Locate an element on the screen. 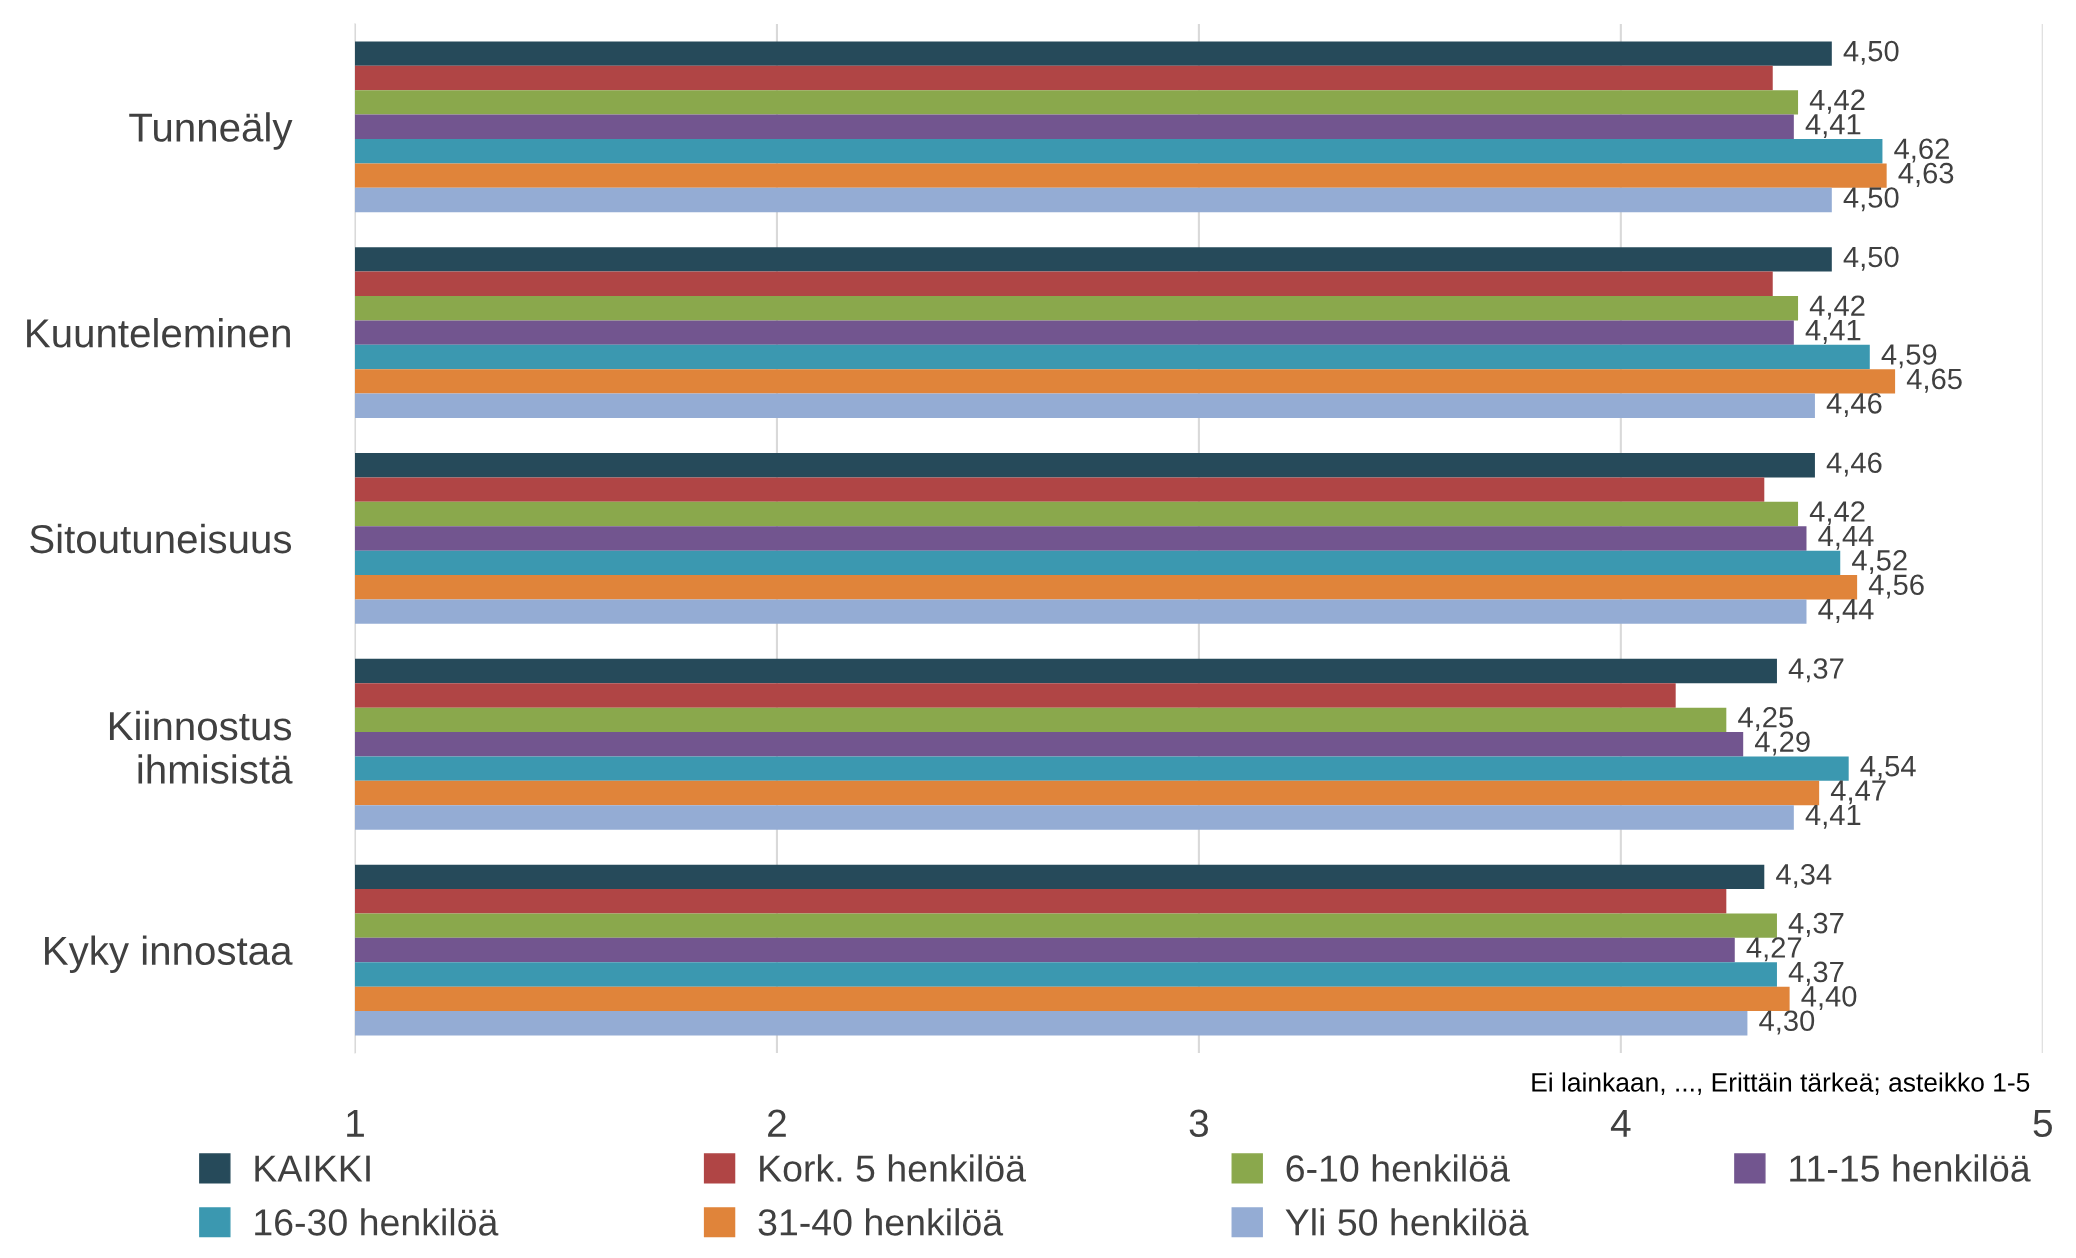  legend-label: 6-10 henkilöä is located at coordinates (1398, 1168).